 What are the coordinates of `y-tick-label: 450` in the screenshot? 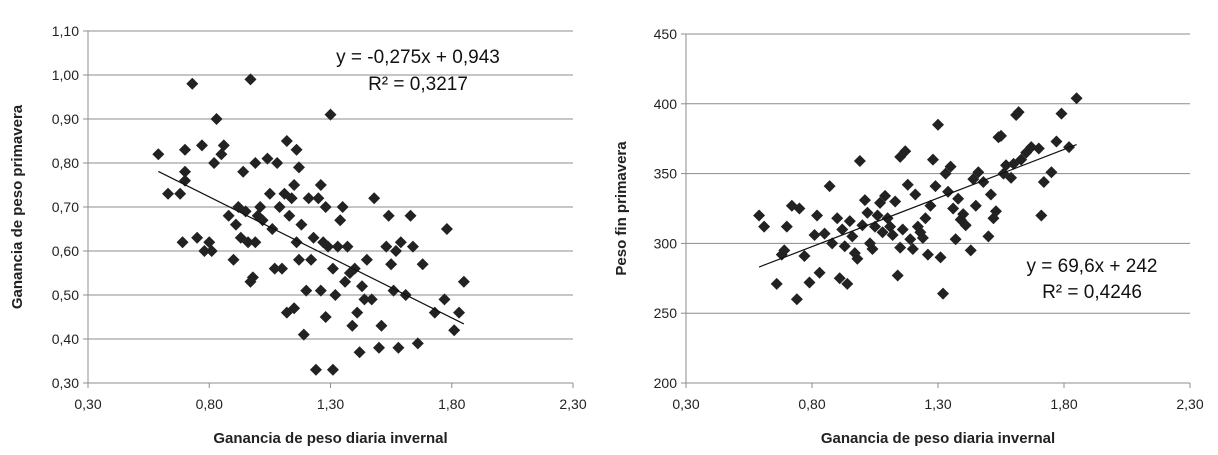 It's located at (666, 34).